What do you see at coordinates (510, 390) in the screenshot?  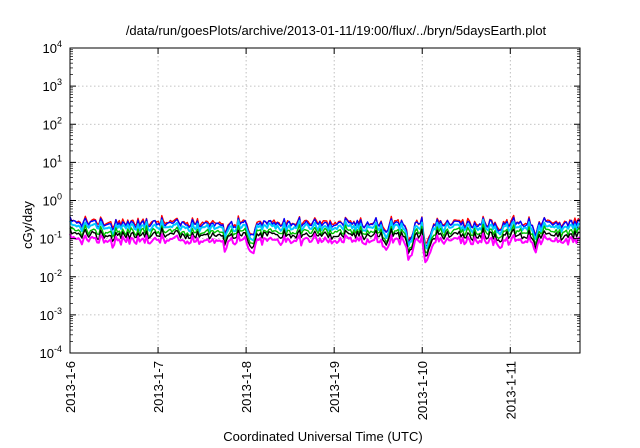 I see `x-tick-label: 2013-1-11` at bounding box center [510, 390].